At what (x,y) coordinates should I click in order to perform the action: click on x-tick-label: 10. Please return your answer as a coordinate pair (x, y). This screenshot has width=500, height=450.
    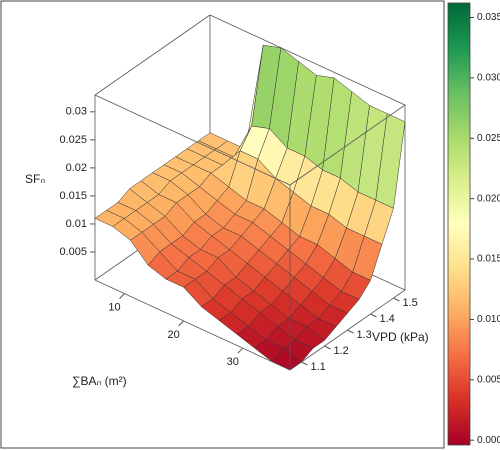
    Looking at the image, I should click on (114, 308).